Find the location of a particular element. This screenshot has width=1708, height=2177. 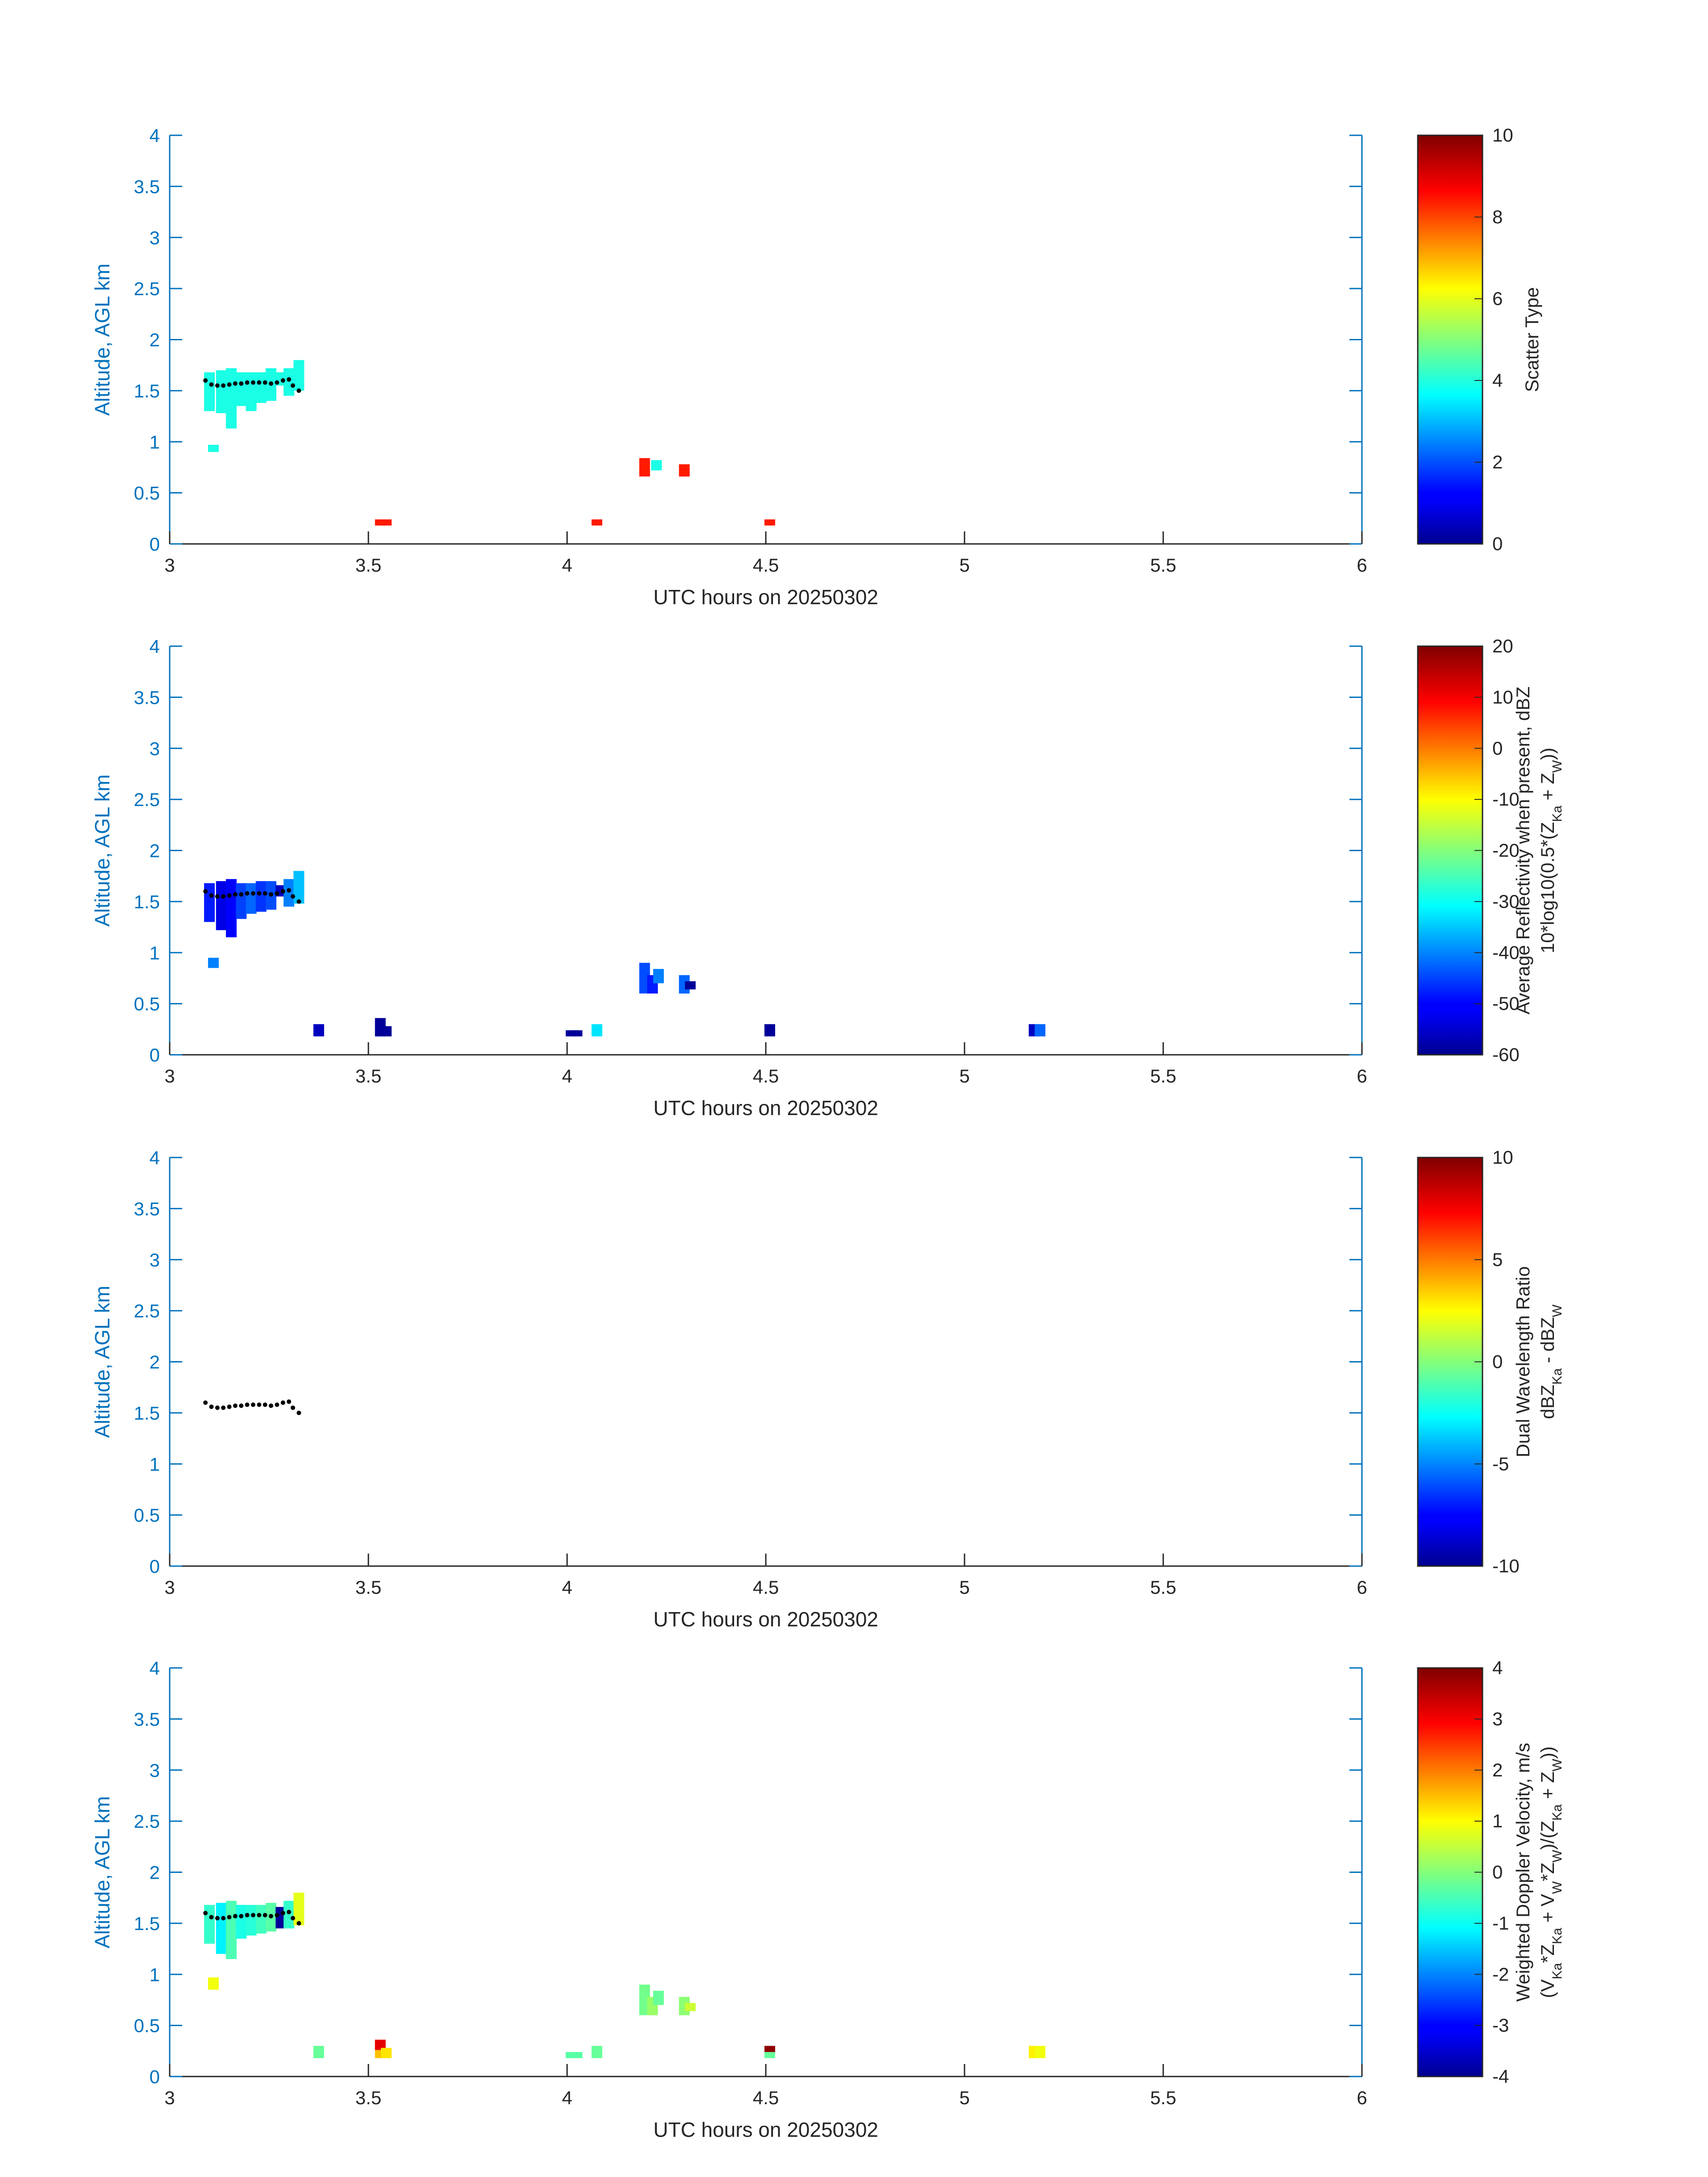

x-tick-label: 4 is located at coordinates (567, 565).